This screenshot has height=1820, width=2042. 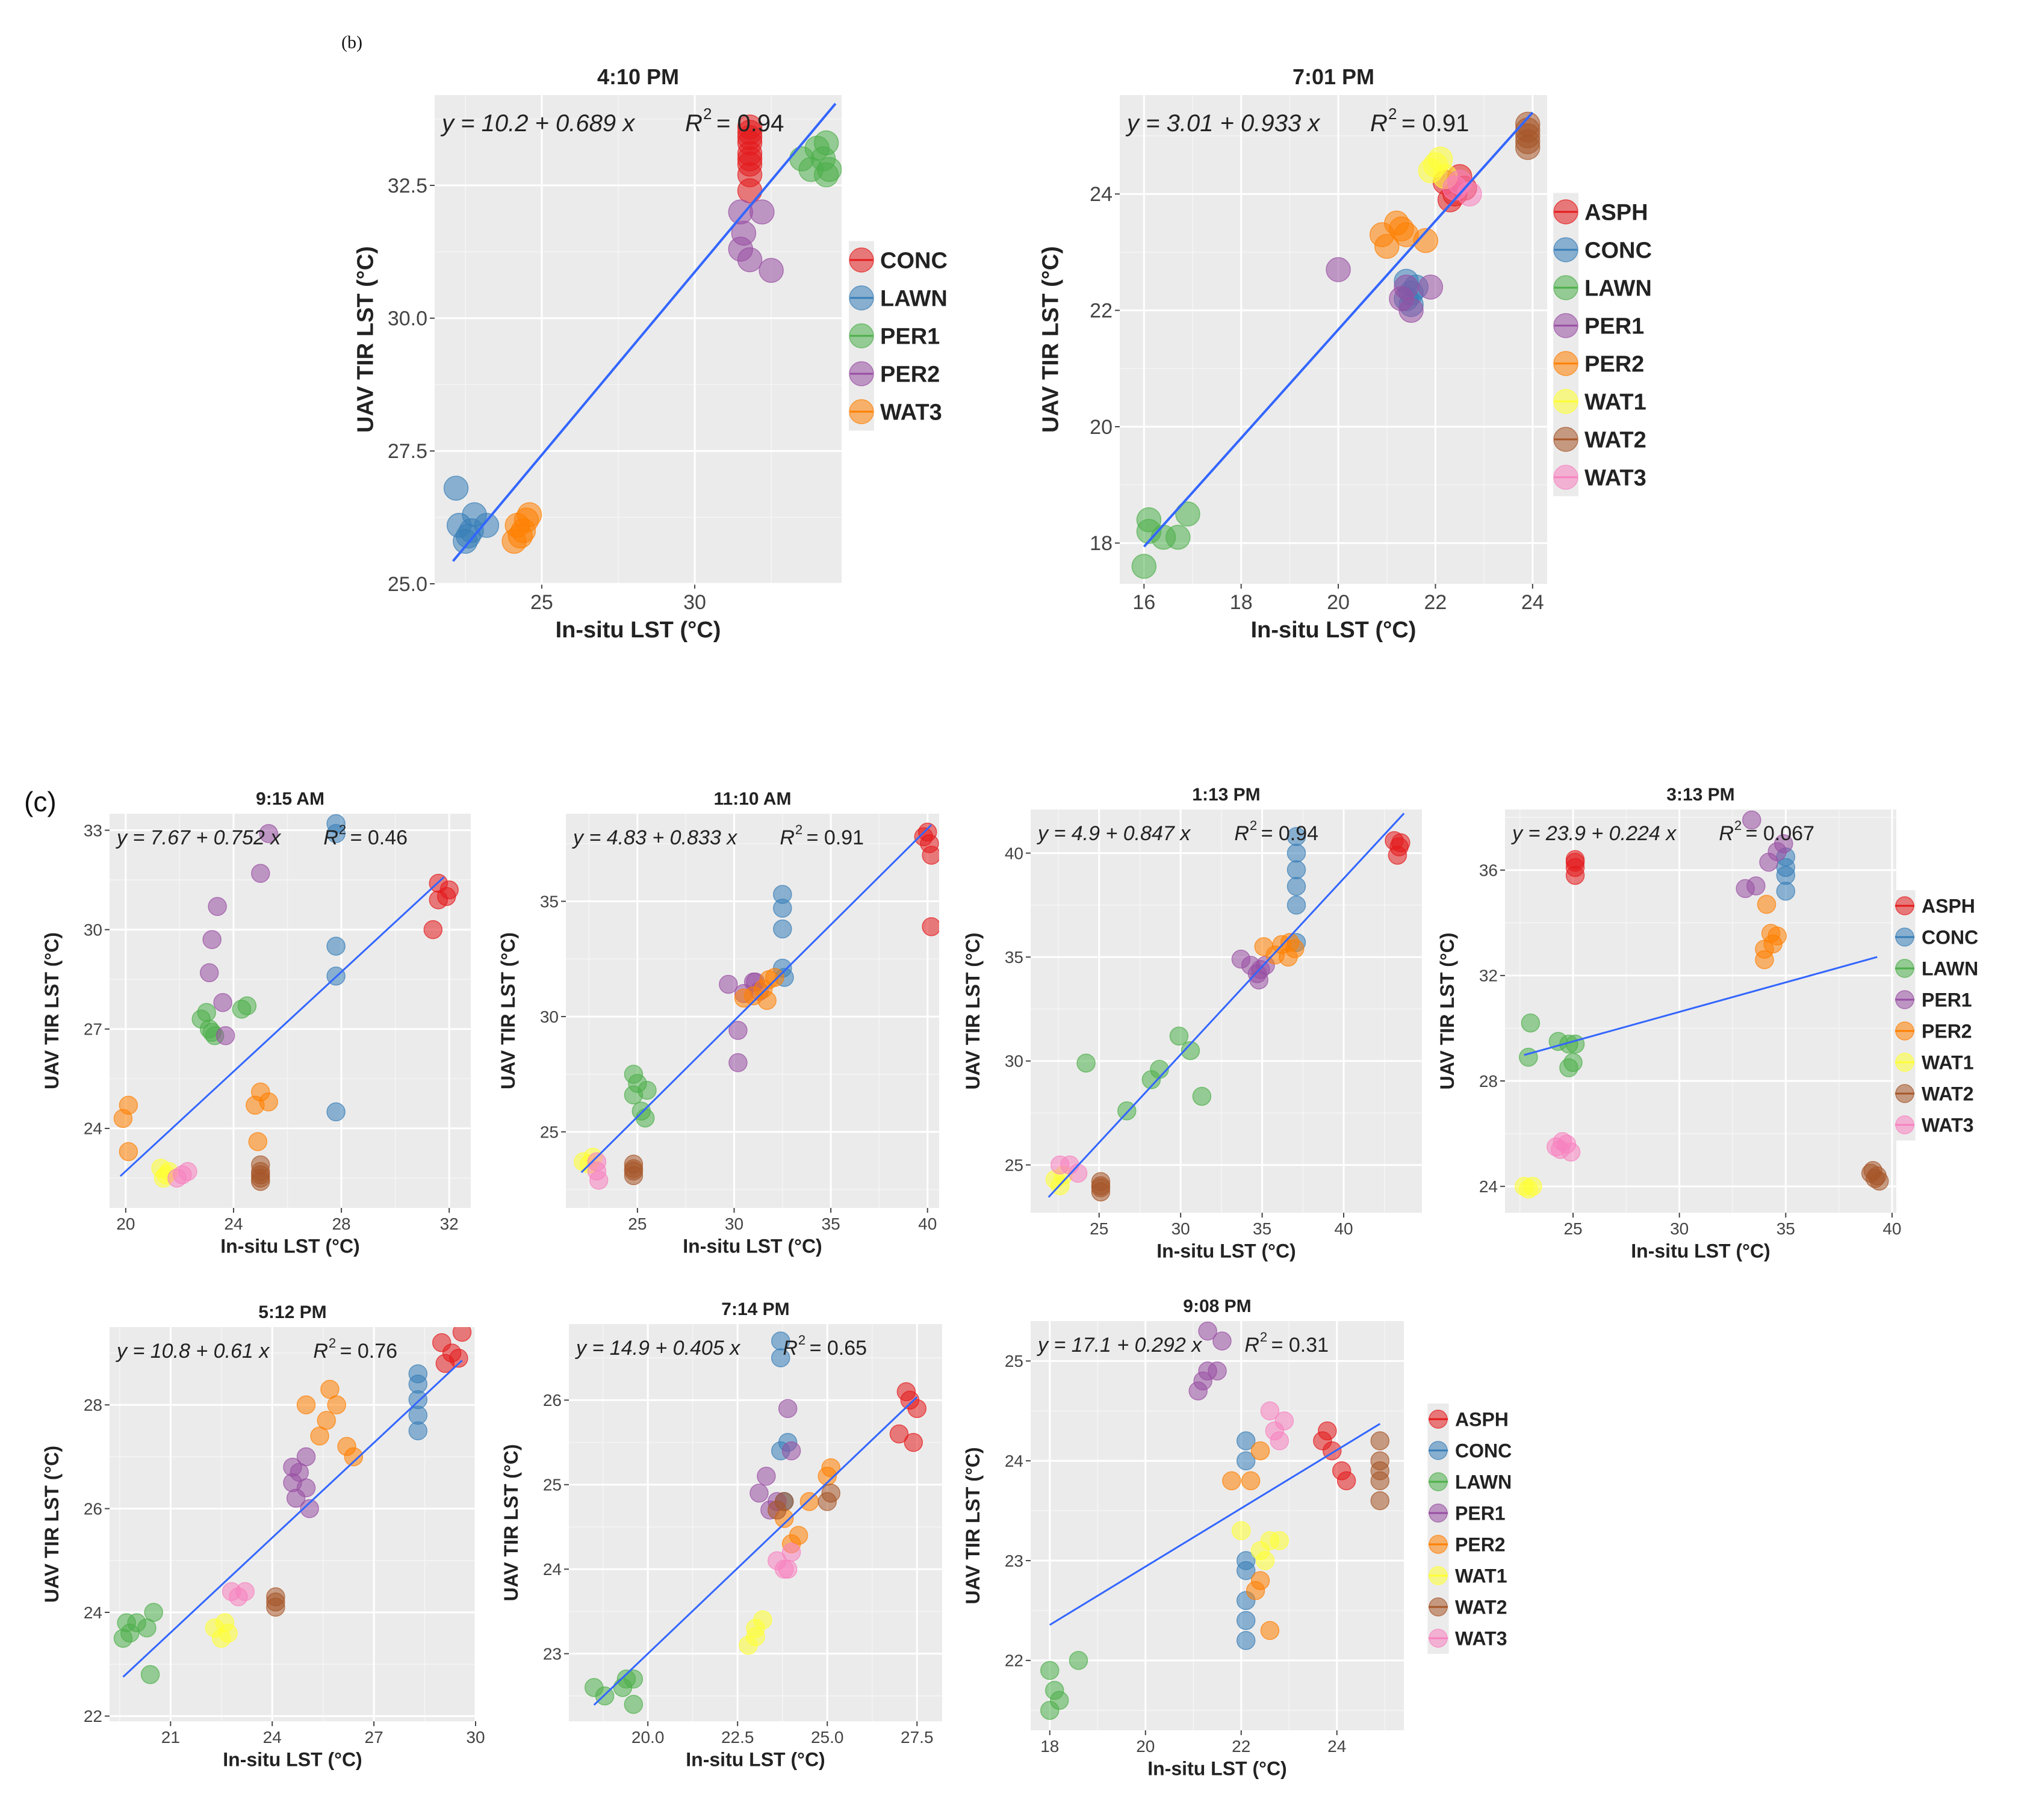 I want to click on x-tick-label: 18, so click(x=1242, y=602).